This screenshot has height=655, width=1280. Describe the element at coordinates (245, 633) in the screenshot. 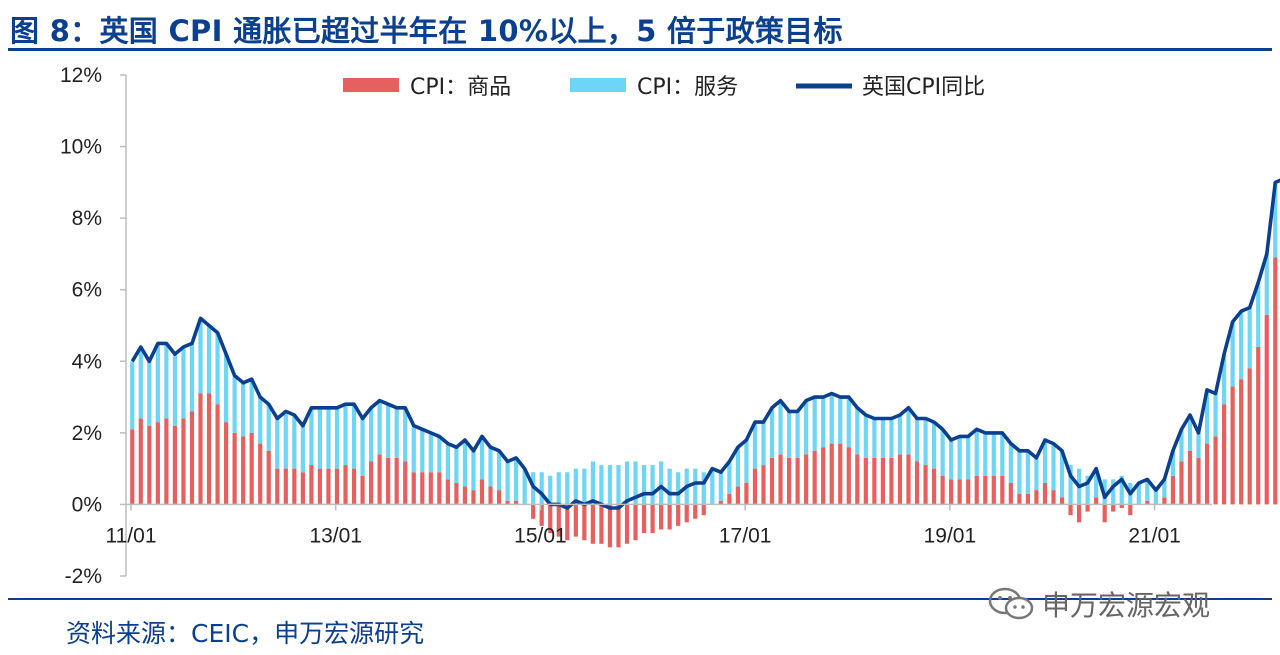

I see `source-note: 资料来源：CEIC，申万宏源研究` at that location.